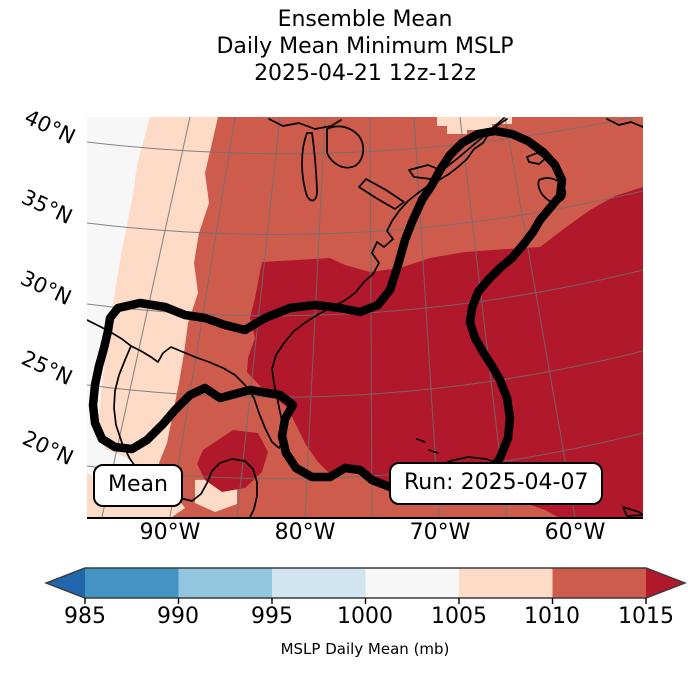 This screenshot has height=674, width=688. Describe the element at coordinates (50, 127) in the screenshot. I see `lat-tick-40n: 40°N` at that location.